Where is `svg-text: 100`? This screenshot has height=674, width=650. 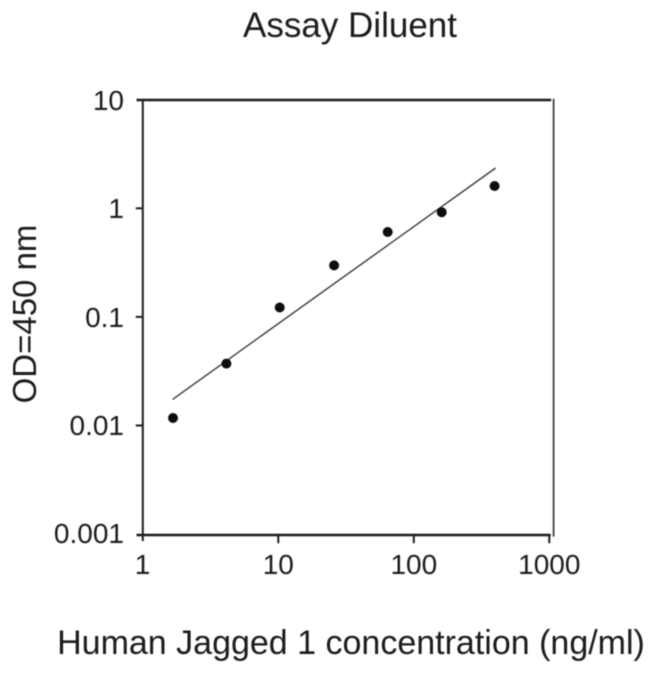 svg-text: 100 is located at coordinates (413, 564).